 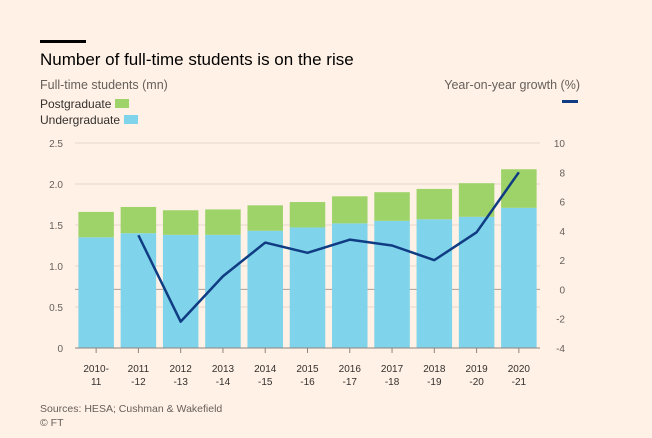 What do you see at coordinates (476, 382) in the screenshot?
I see `x-tick-label: -20` at bounding box center [476, 382].